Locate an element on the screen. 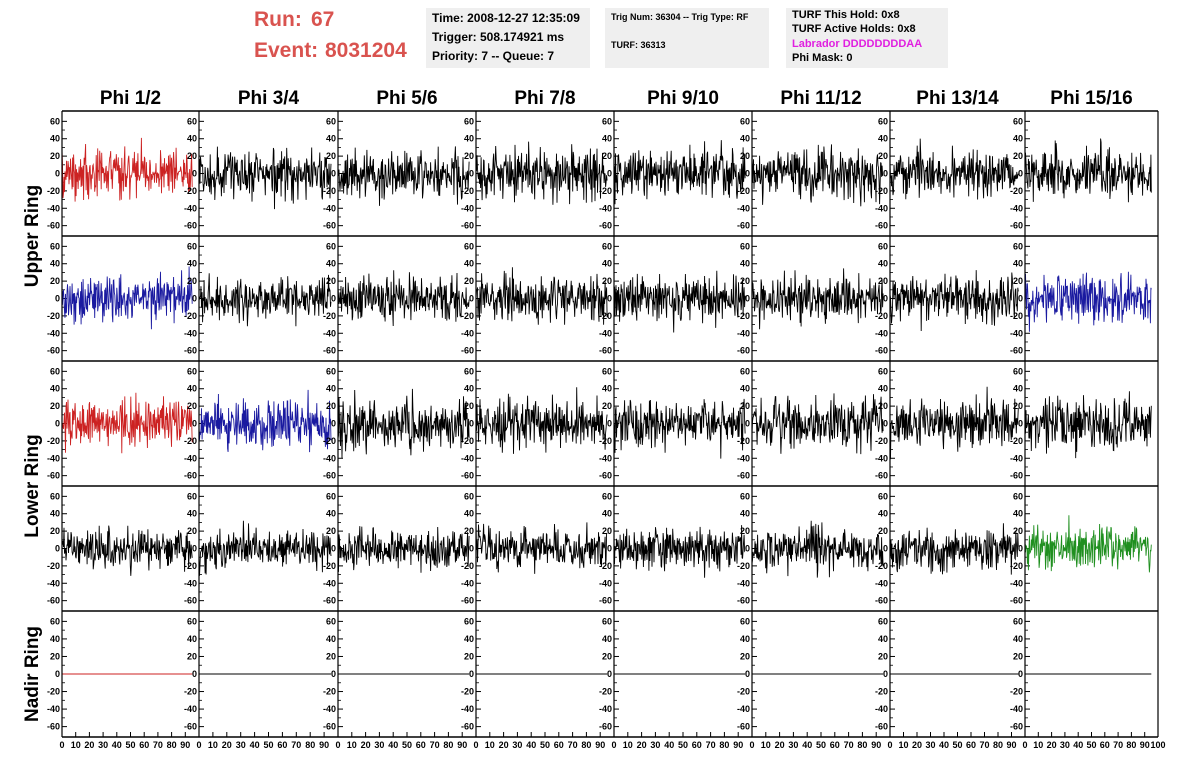 The width and height of the screenshot is (1196, 772). waveform-trace-r2-c2 is located at coordinates (265, 300).